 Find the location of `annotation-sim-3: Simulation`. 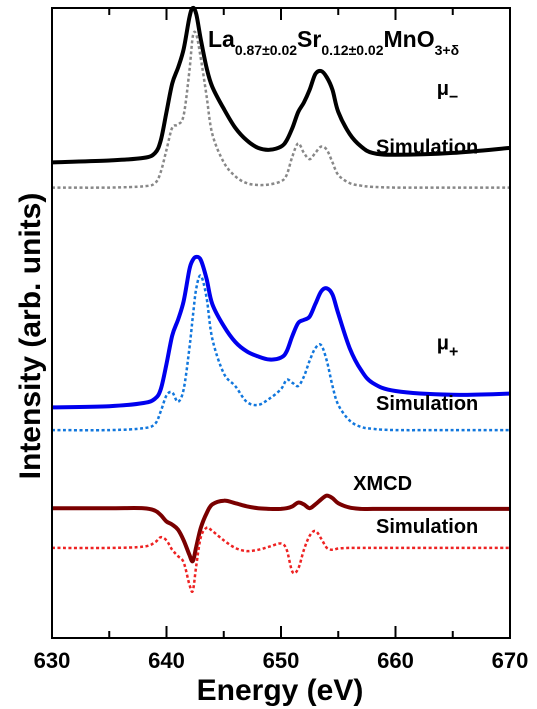

annotation-sim-3: Simulation is located at coordinates (427, 527).